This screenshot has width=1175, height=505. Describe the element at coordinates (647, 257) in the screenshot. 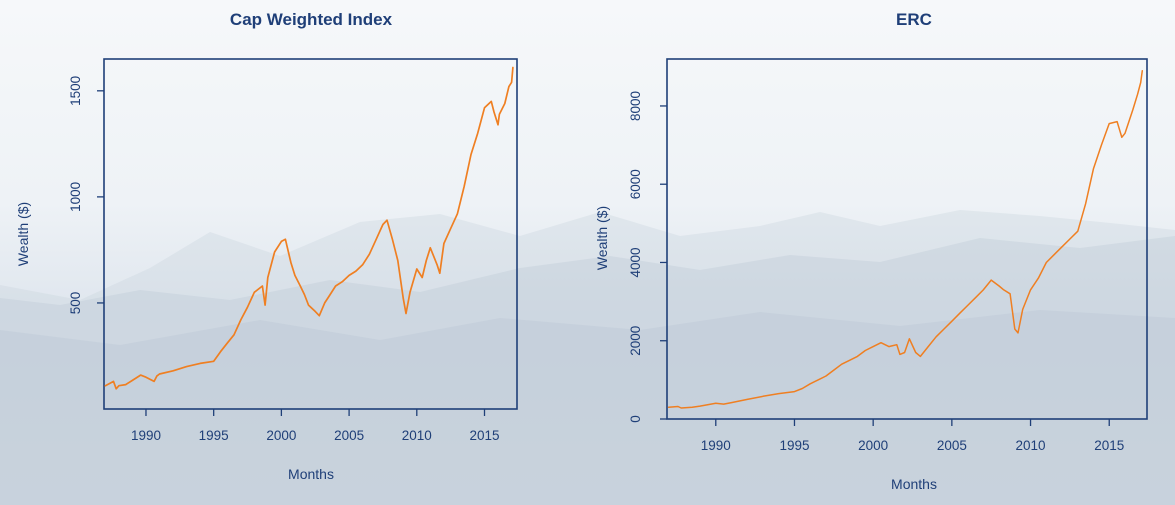

I see `y-axis: 0 2000 4000 6000 8000` at that location.